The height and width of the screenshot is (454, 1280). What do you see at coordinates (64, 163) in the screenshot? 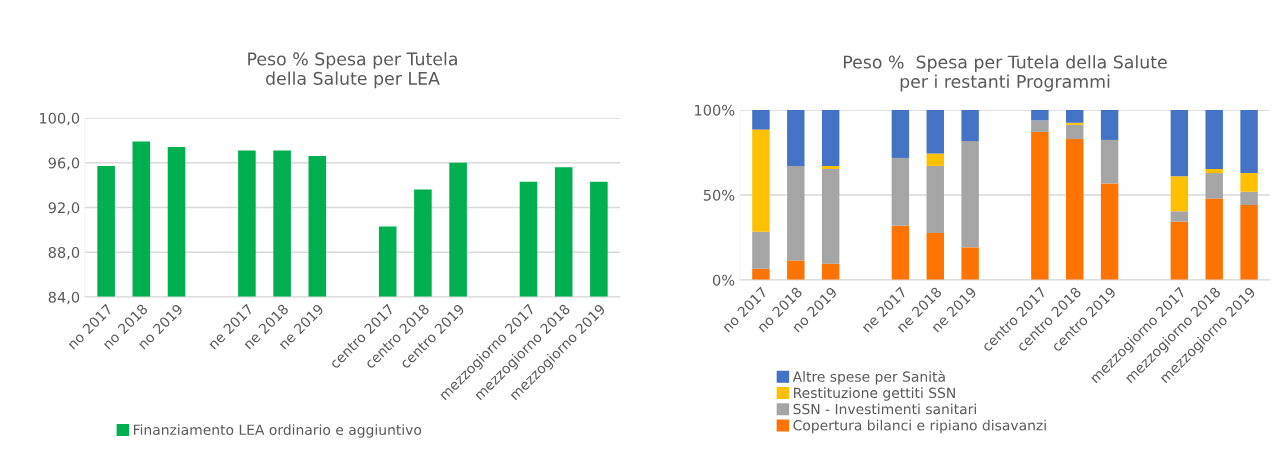
I see `y-tick-label: 96,0` at bounding box center [64, 163].